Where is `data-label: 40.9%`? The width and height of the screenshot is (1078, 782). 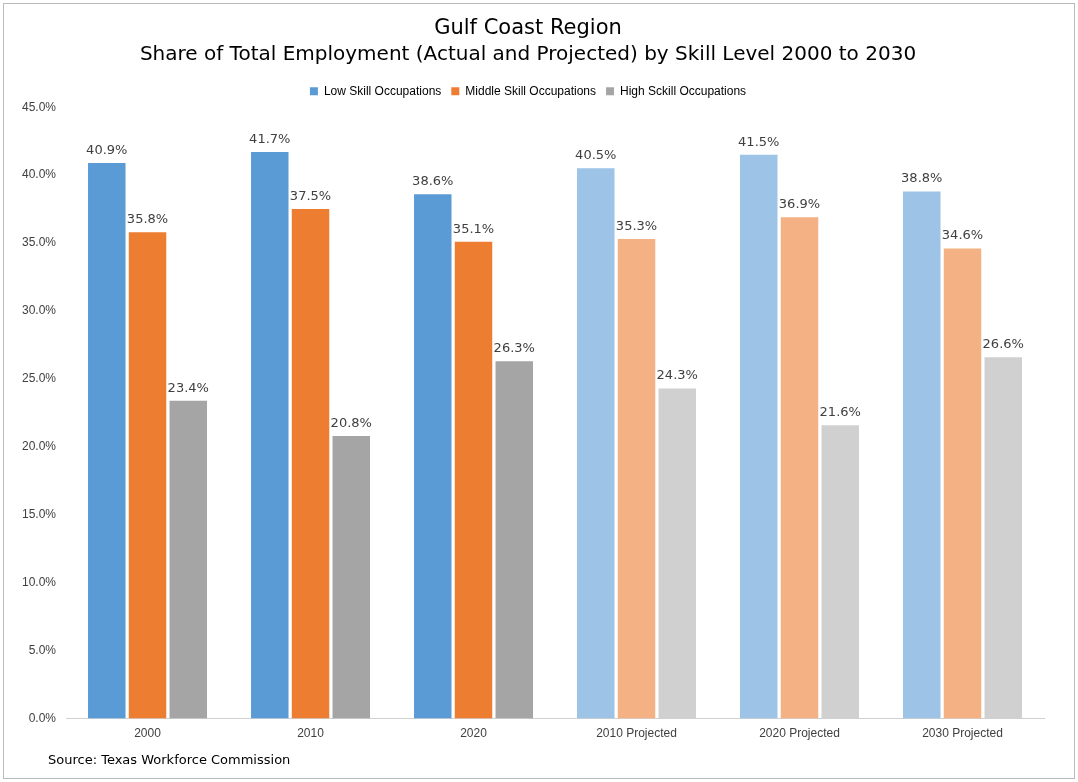
data-label: 40.9% is located at coordinates (107, 149).